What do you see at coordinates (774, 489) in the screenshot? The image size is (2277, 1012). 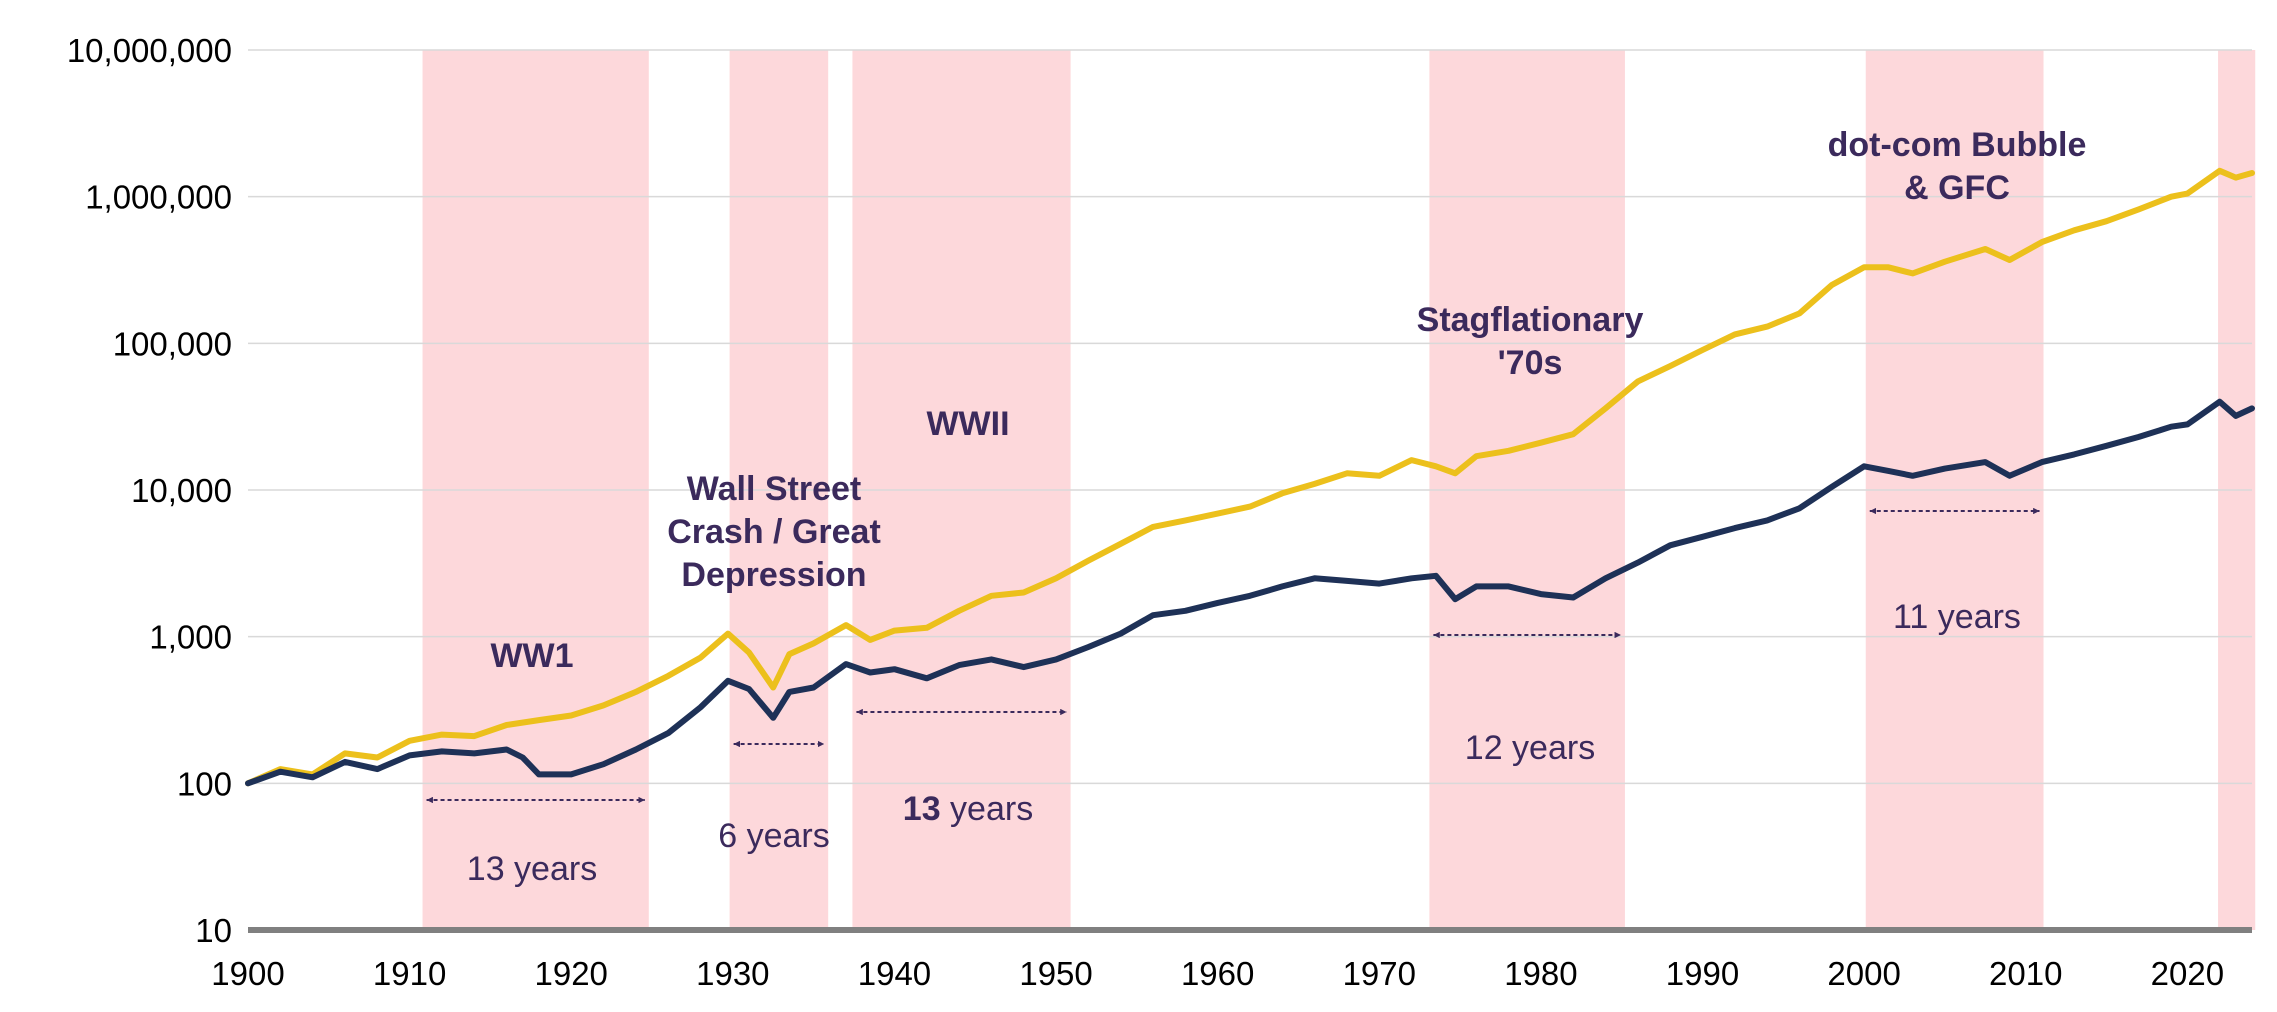 I see `event-title-line: Wall Street` at bounding box center [774, 489].